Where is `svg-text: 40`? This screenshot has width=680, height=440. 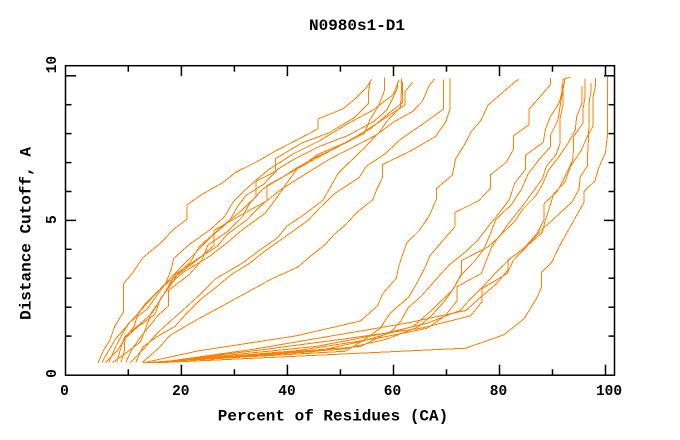
svg-text: 40 is located at coordinates (286, 392).